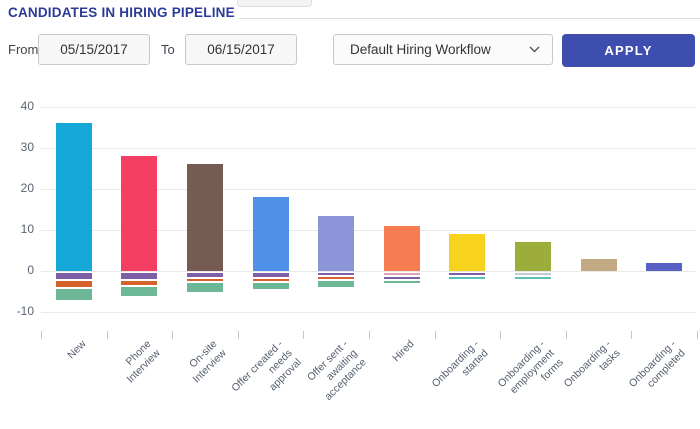 The width and height of the screenshot is (700, 429). I want to click on x-axis-label: Phone Interview, so click(143, 362).